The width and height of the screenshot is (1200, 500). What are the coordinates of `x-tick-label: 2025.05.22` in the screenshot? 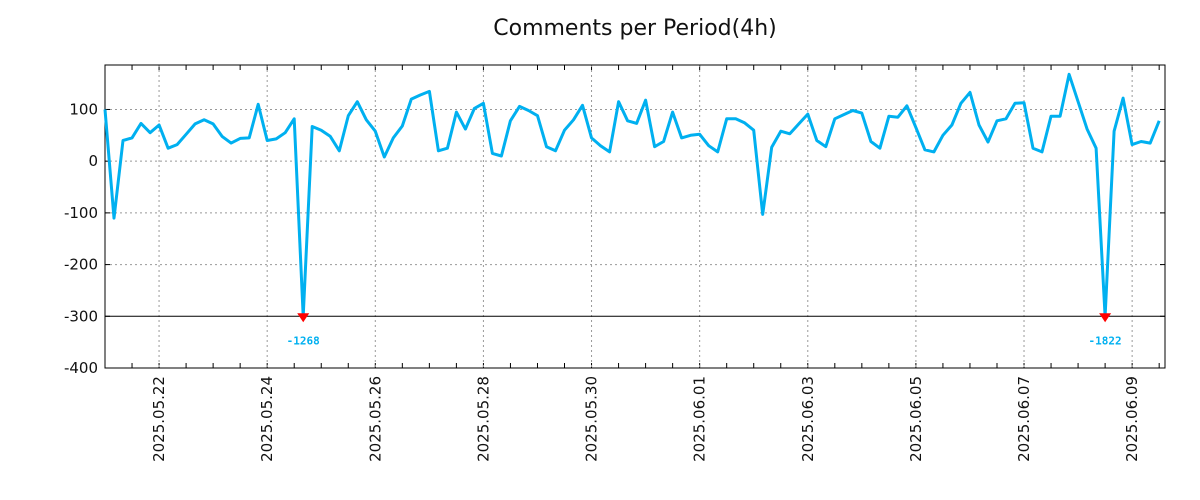 It's located at (159, 419).